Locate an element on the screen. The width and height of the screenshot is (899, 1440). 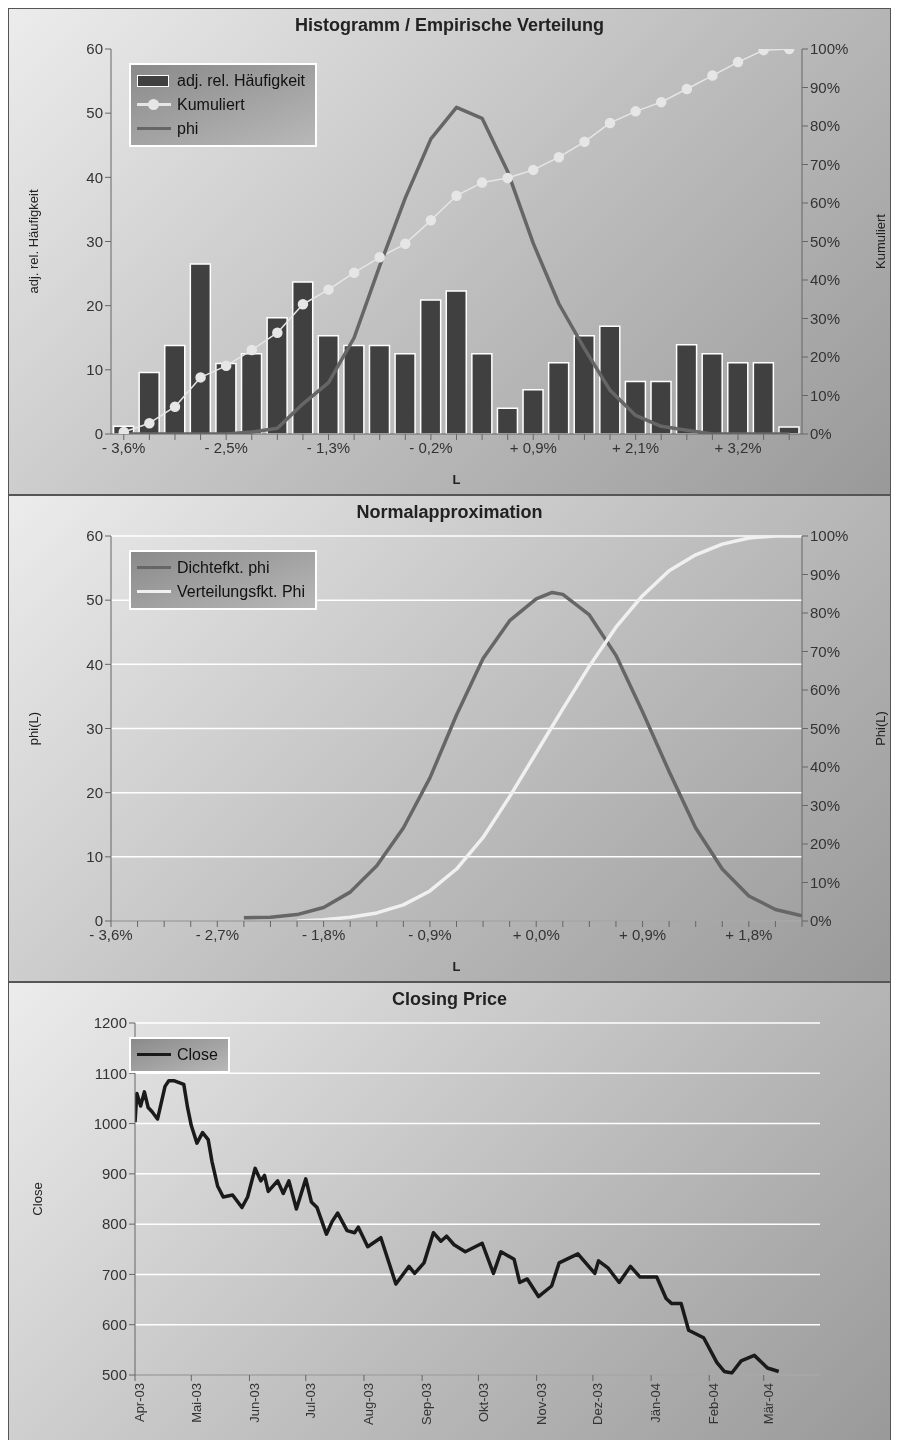
y-tick-label: 1200 is located at coordinates (110, 1023).